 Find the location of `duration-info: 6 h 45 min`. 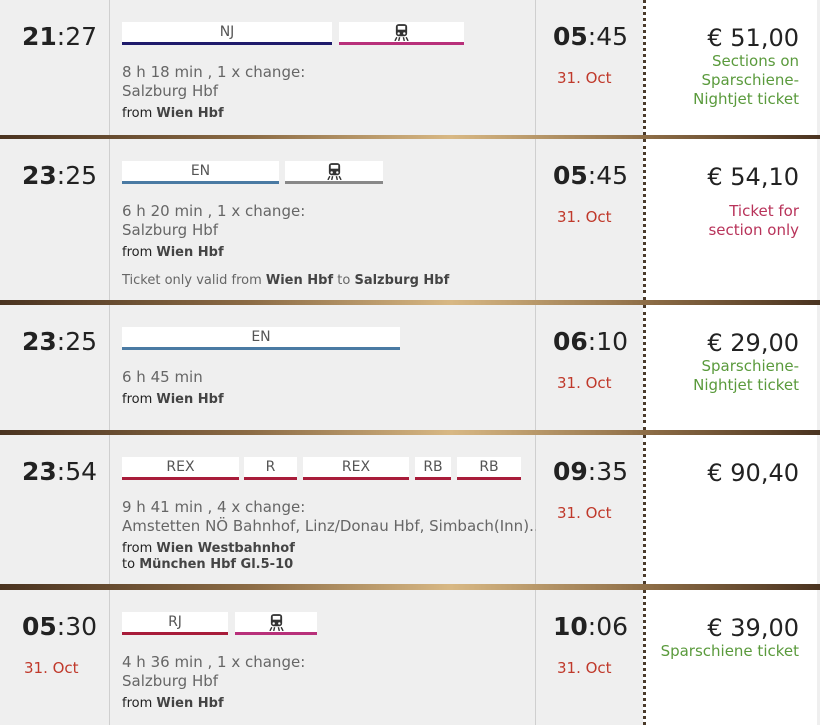

duration-info: 6 h 45 min is located at coordinates (162, 377).